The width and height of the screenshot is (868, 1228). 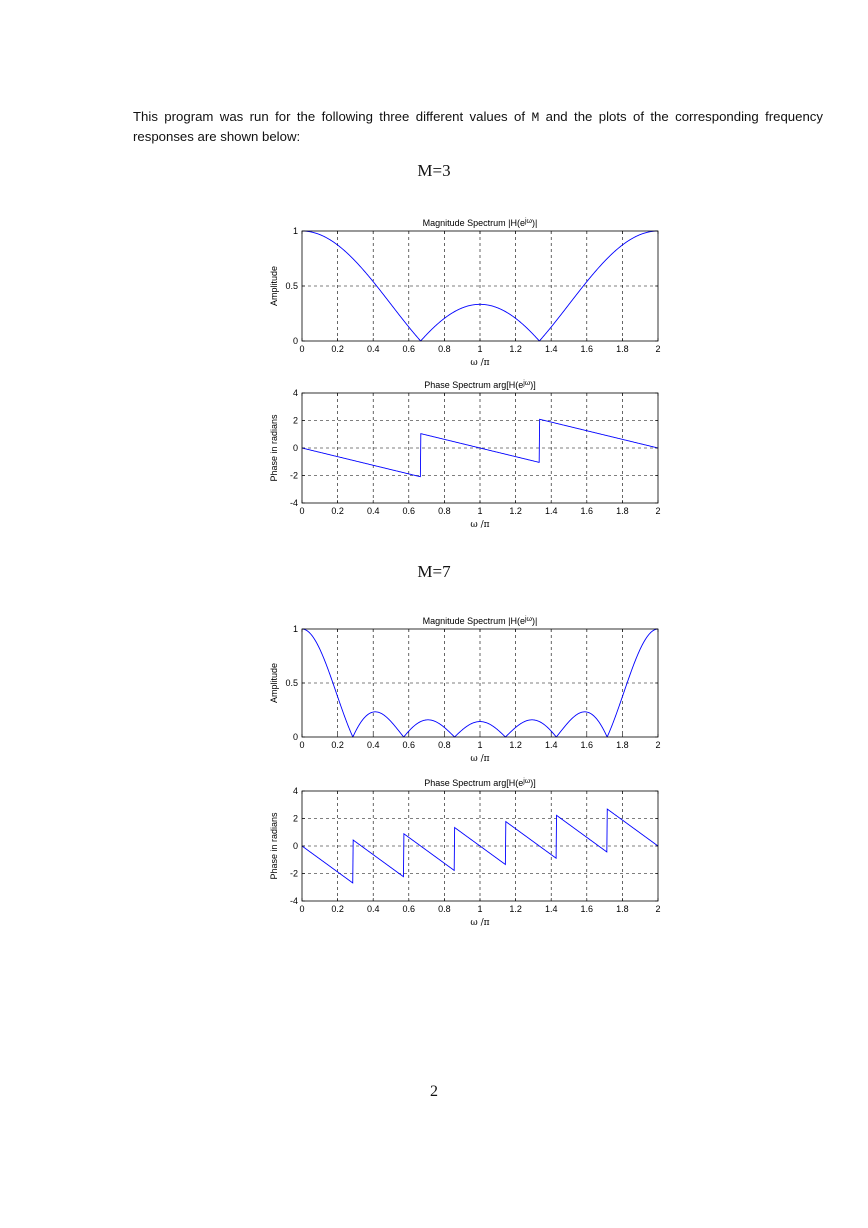 What do you see at coordinates (434, 170) in the screenshot?
I see `section-label-m3: M=3` at bounding box center [434, 170].